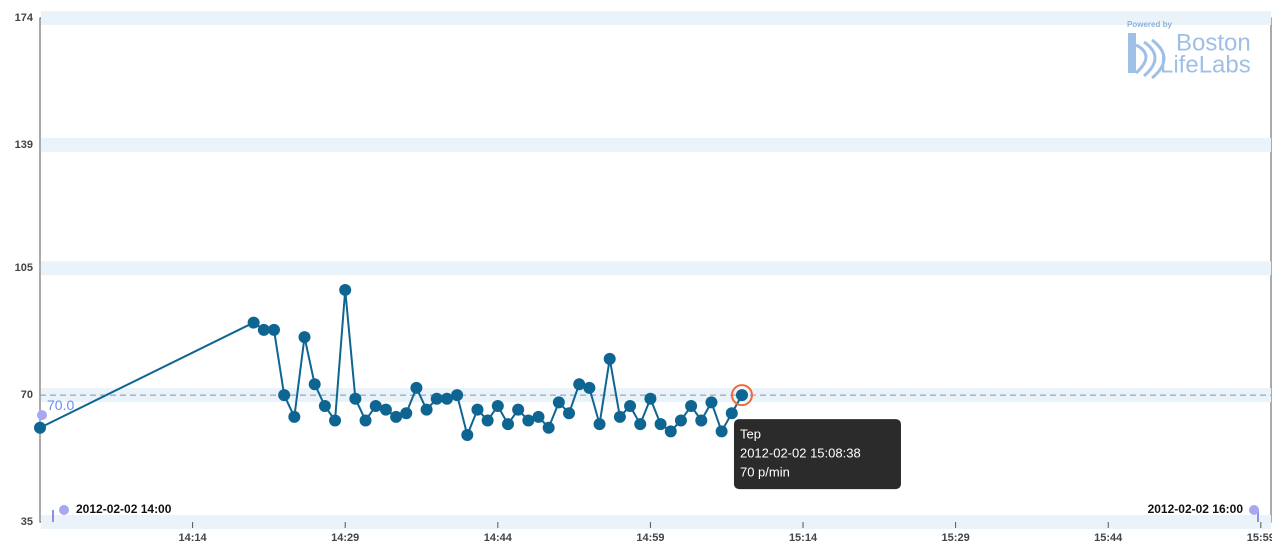 The height and width of the screenshot is (547, 1272). What do you see at coordinates (498, 538) in the screenshot?
I see `x-tick-label: 14:44` at bounding box center [498, 538].